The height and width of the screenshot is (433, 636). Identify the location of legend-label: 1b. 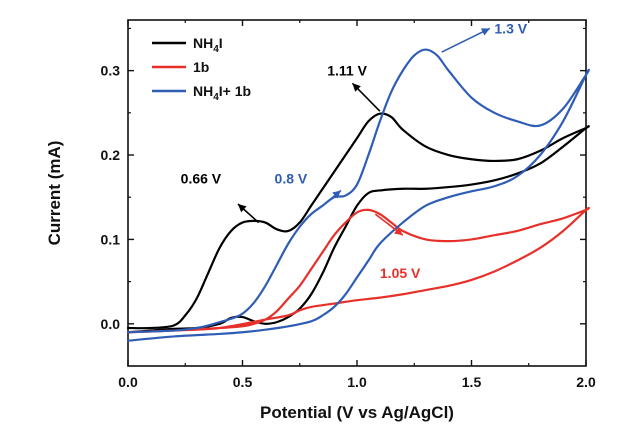
(201, 67).